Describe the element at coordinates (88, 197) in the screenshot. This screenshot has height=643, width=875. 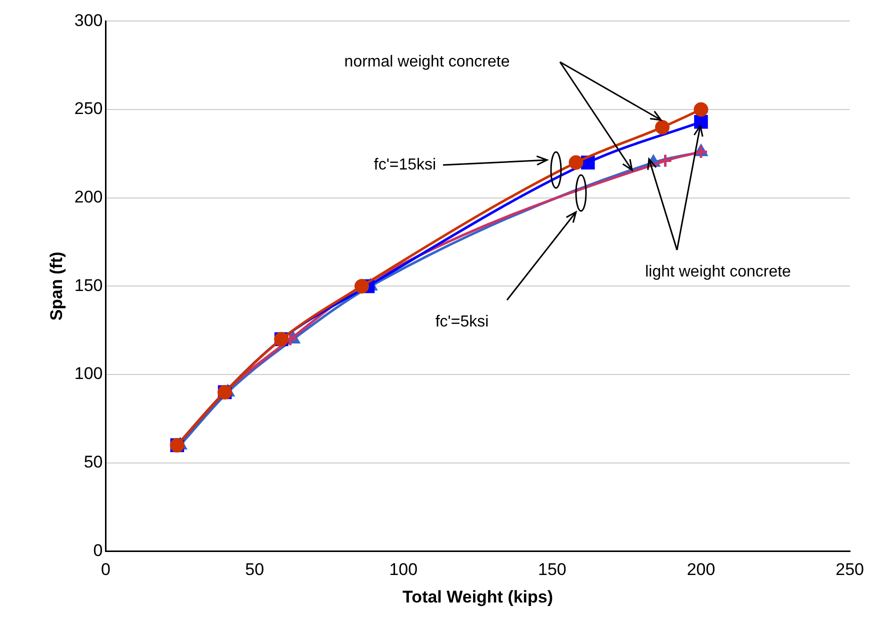
I see `y-tick-label: 200` at that location.